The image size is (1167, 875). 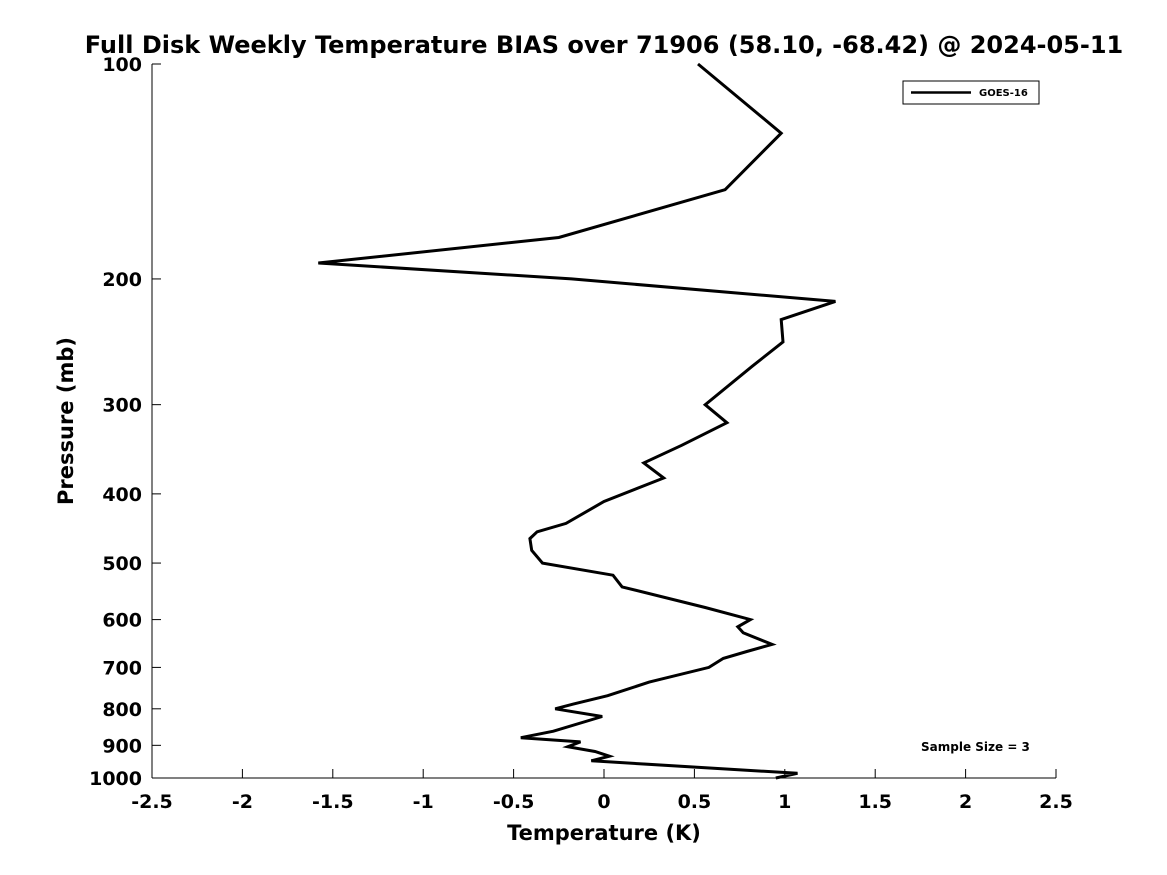 I want to click on y-axis-label: Pressure (mb), so click(x=66, y=421).